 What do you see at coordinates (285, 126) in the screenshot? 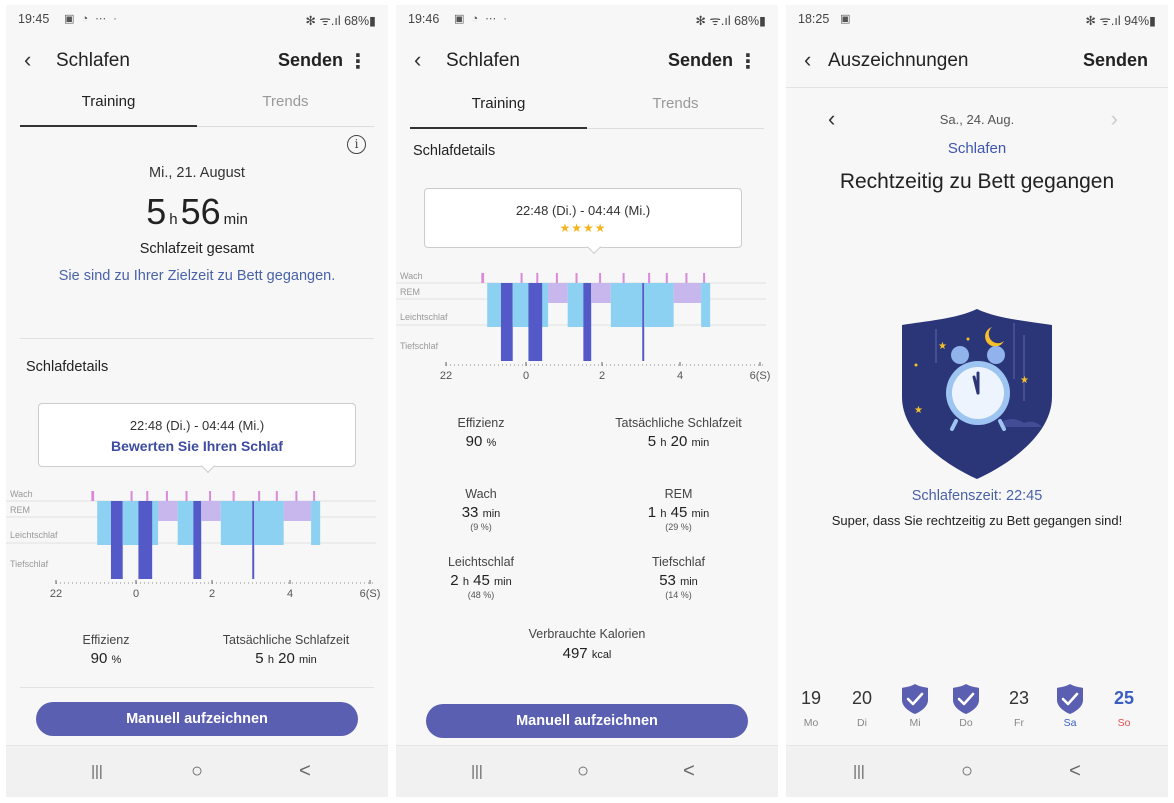
I see `tab-underline` at bounding box center [285, 126].